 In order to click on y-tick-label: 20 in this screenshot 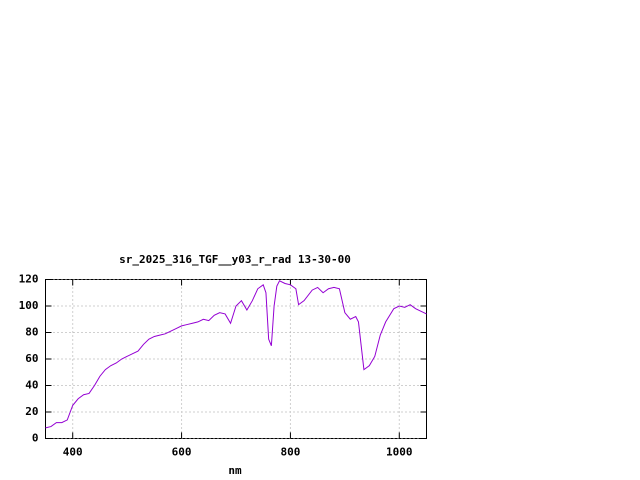, I will do `click(31, 411)`.